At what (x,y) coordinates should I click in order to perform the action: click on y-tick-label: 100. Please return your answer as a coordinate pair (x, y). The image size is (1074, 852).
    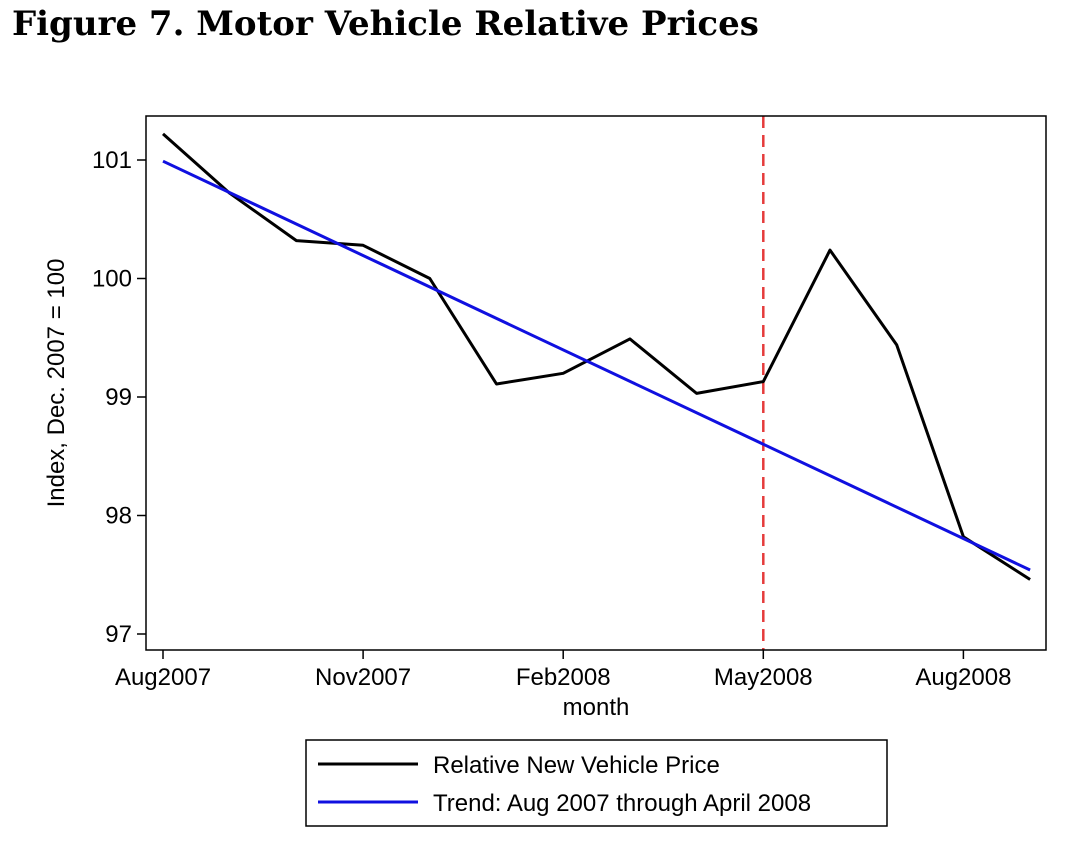
    Looking at the image, I should click on (112, 279).